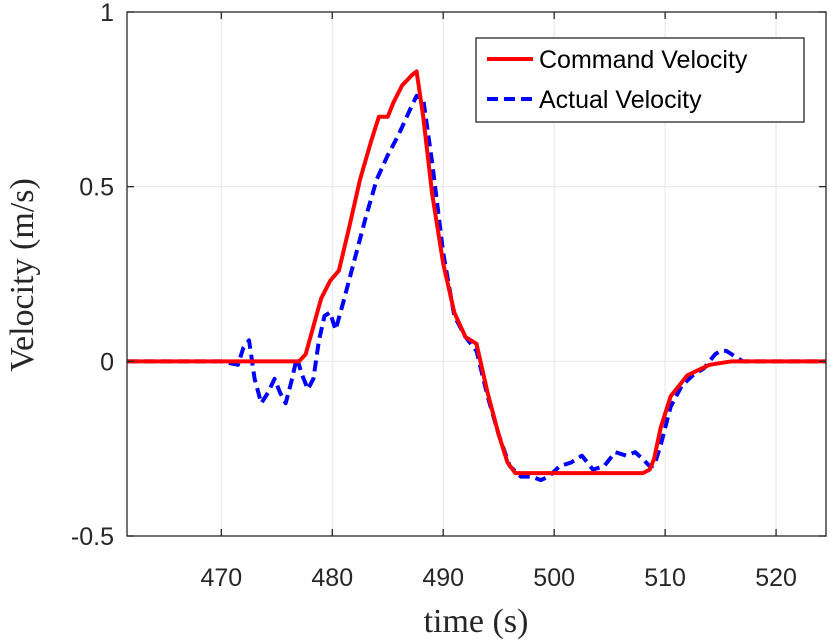  Describe the element at coordinates (92, 537) in the screenshot. I see `y-tick-label: -0.5` at that location.